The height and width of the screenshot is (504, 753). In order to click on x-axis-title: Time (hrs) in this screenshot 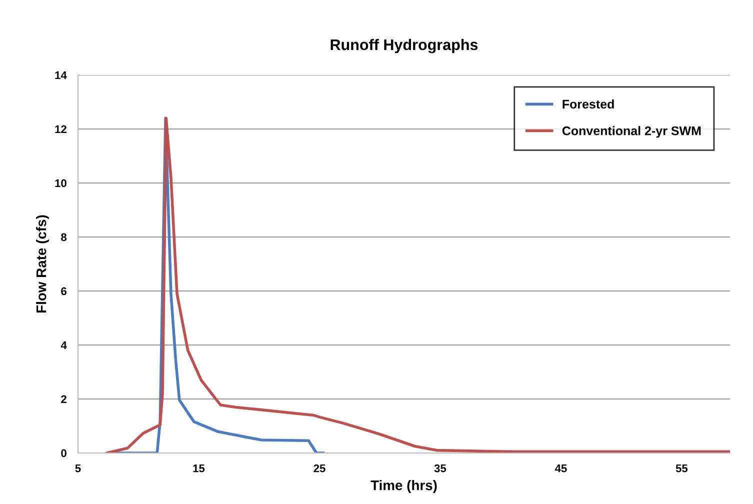, I will do `click(403, 486)`.